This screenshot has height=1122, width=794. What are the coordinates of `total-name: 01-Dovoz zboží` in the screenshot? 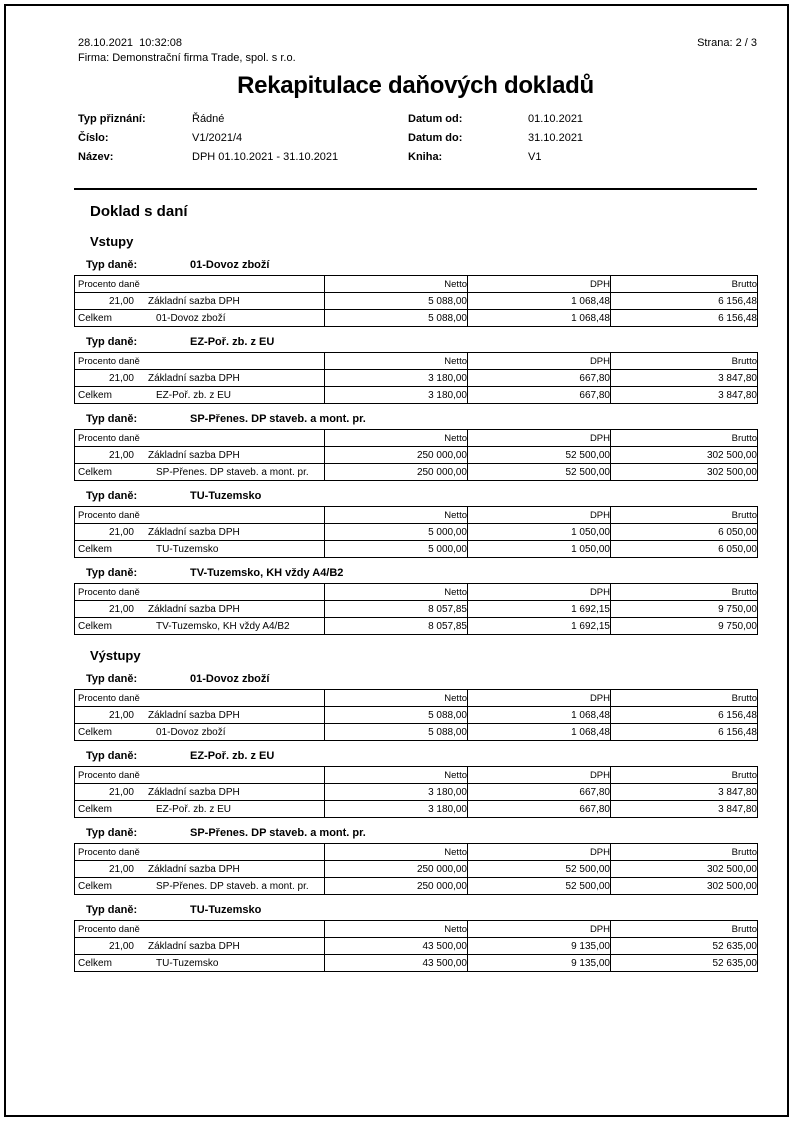 It's located at (191, 732).